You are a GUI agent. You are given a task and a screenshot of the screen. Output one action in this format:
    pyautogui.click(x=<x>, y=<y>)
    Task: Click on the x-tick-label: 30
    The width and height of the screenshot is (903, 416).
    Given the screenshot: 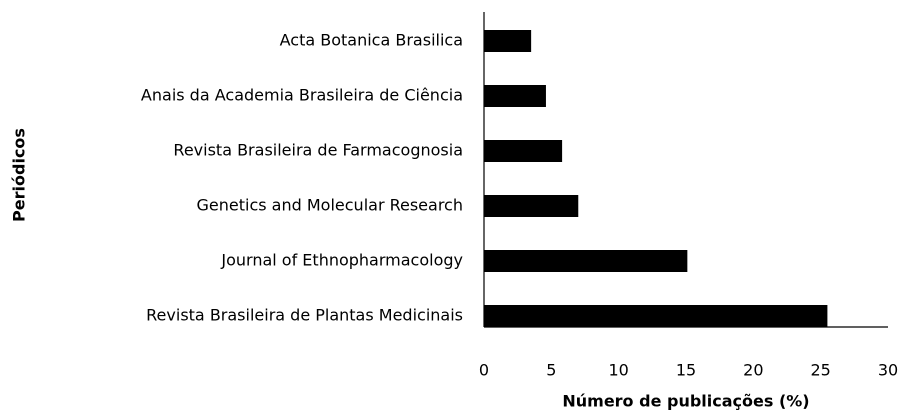 What is the action you would take?
    pyautogui.click(x=888, y=370)
    